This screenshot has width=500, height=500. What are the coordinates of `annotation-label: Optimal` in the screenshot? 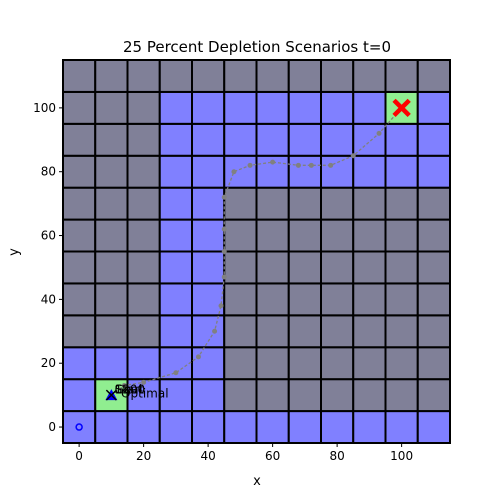 It's located at (144, 394).